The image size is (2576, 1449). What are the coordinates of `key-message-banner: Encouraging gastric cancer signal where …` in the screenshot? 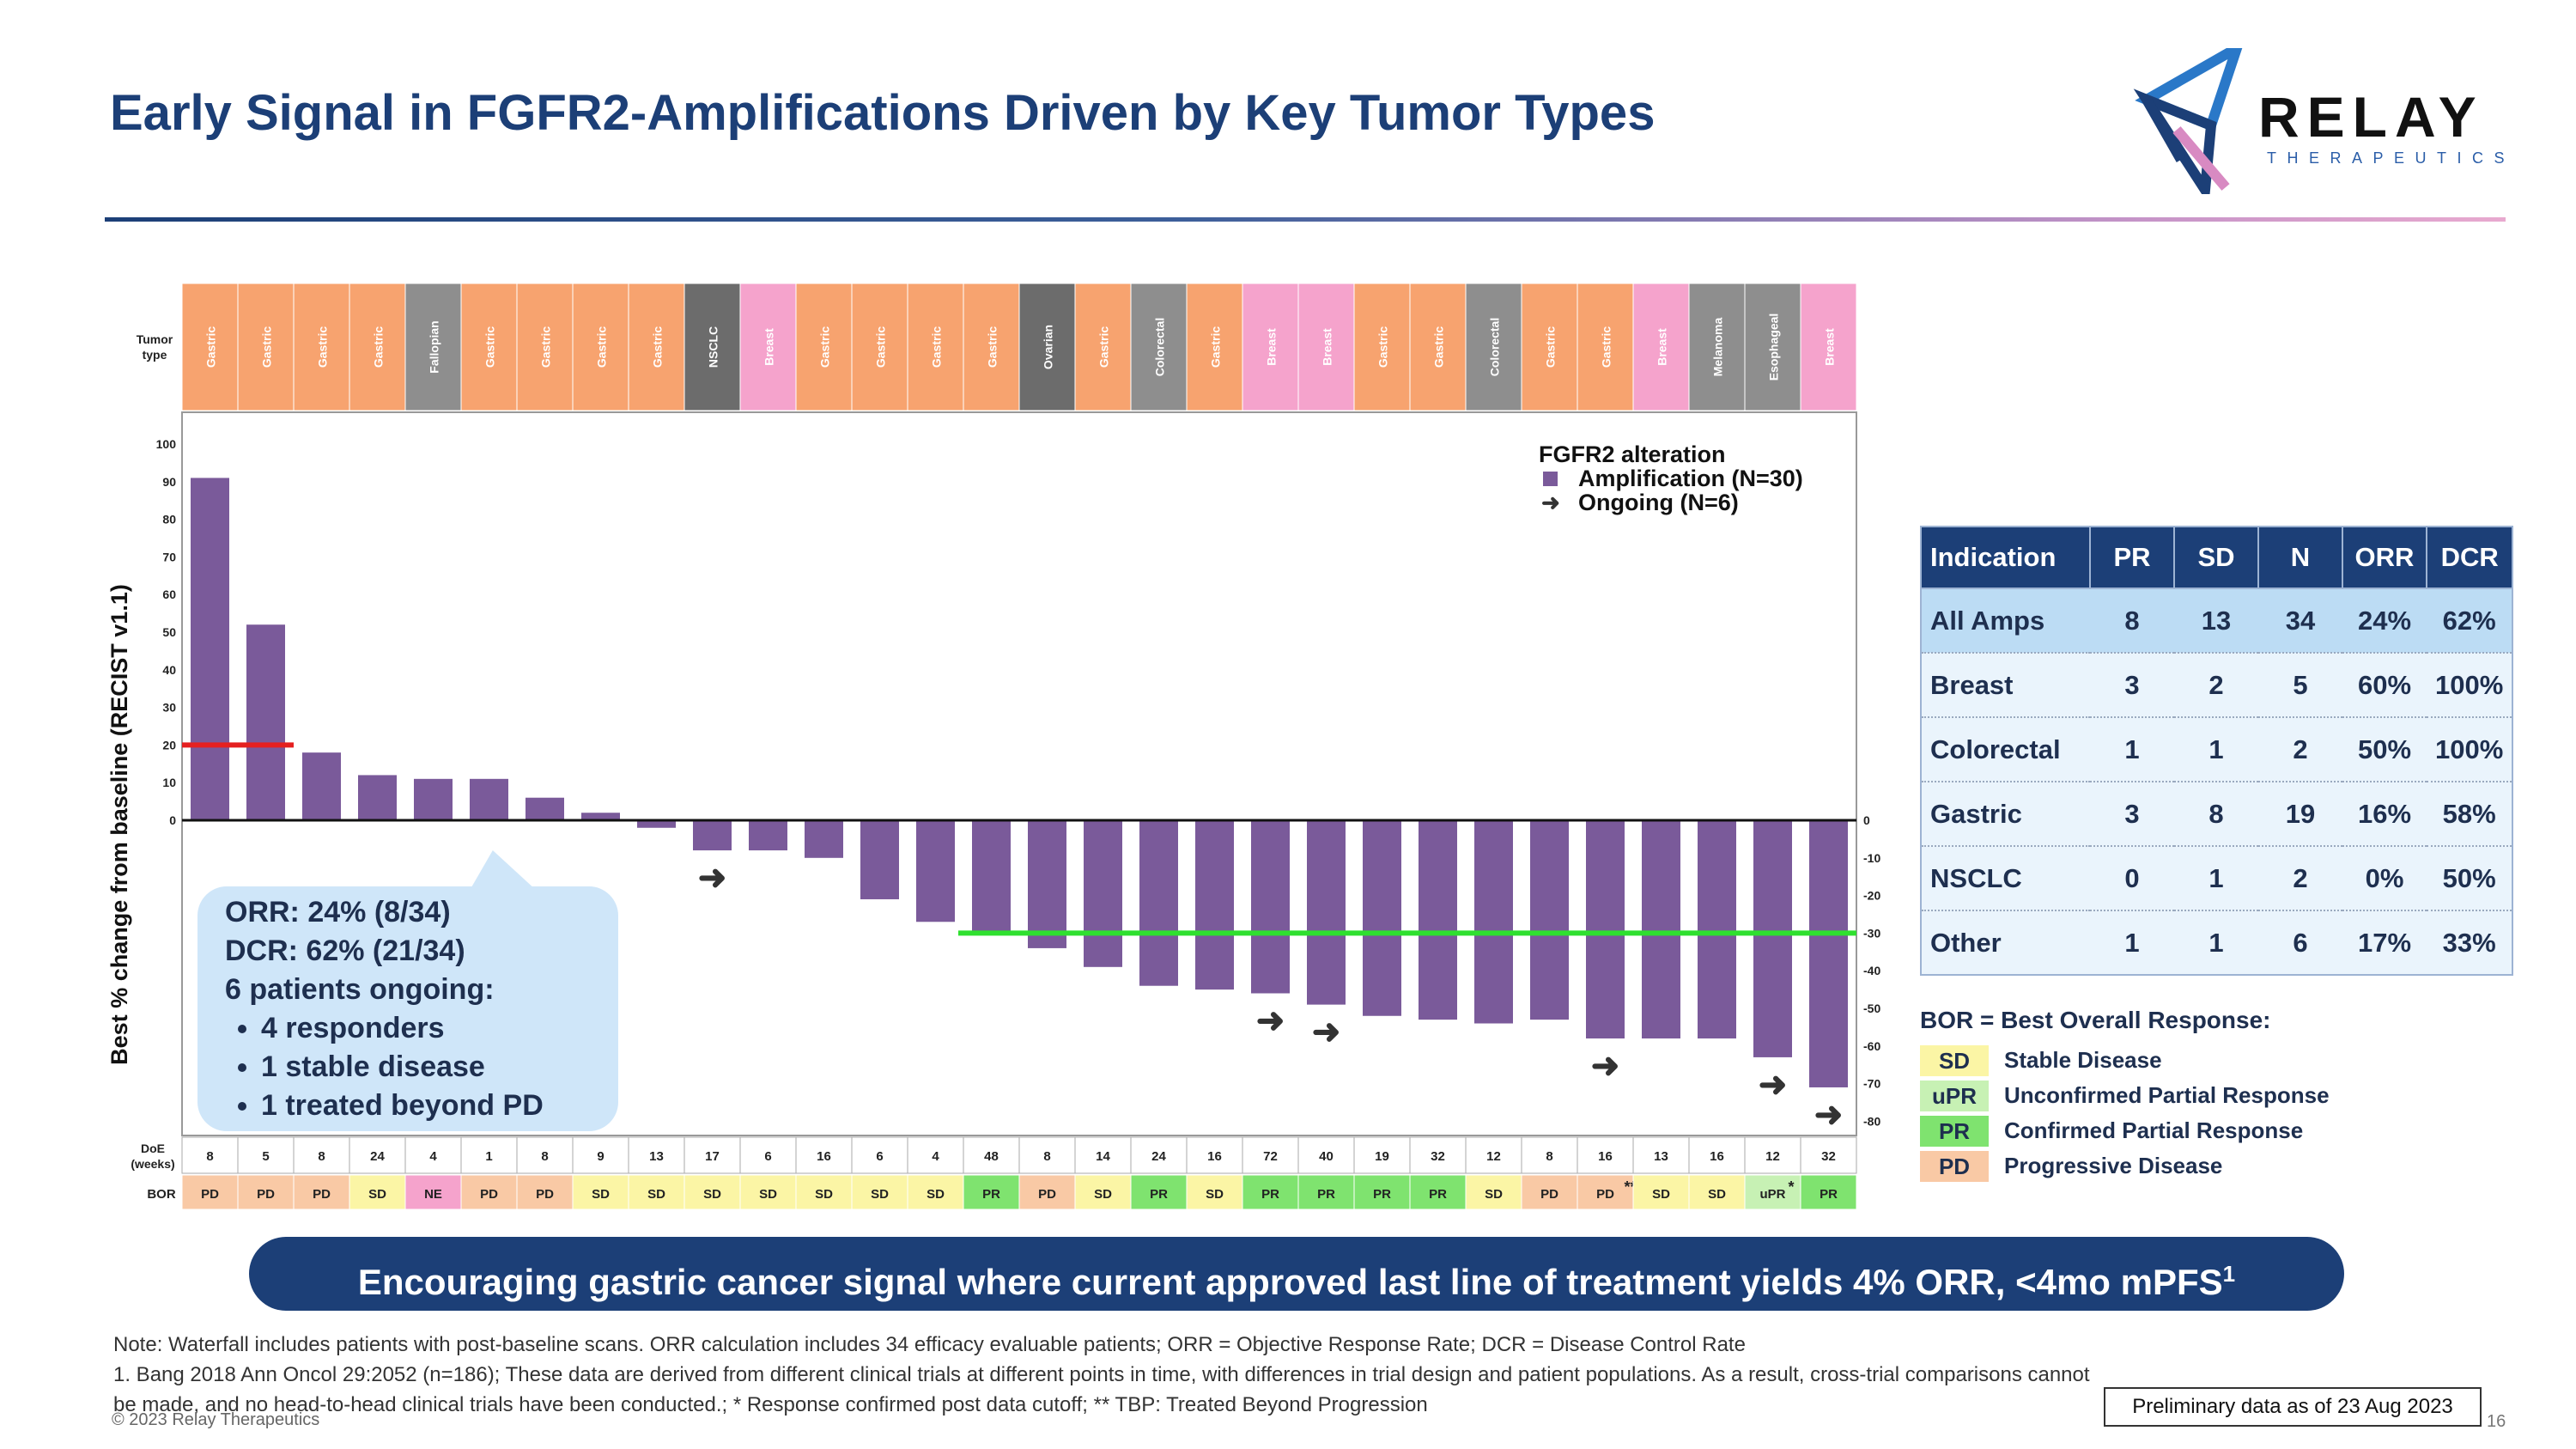 It's located at (1297, 1274).